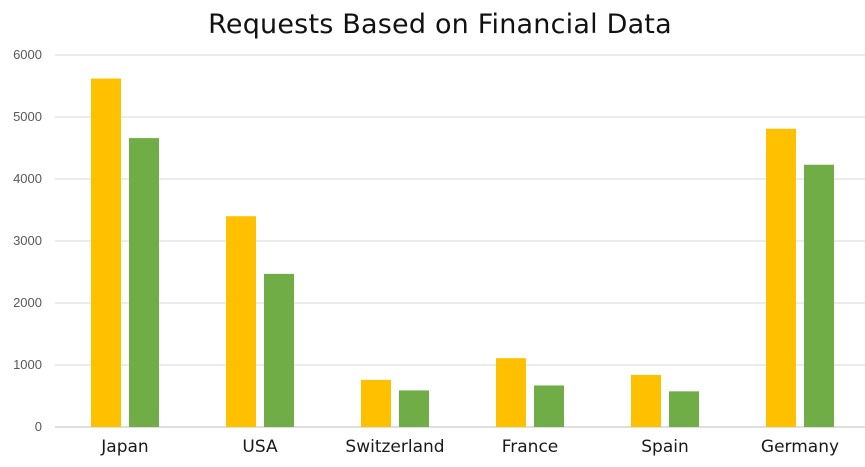 This screenshot has width=865, height=467. What do you see at coordinates (27, 364) in the screenshot?
I see `y-tick-label: 1000` at bounding box center [27, 364].